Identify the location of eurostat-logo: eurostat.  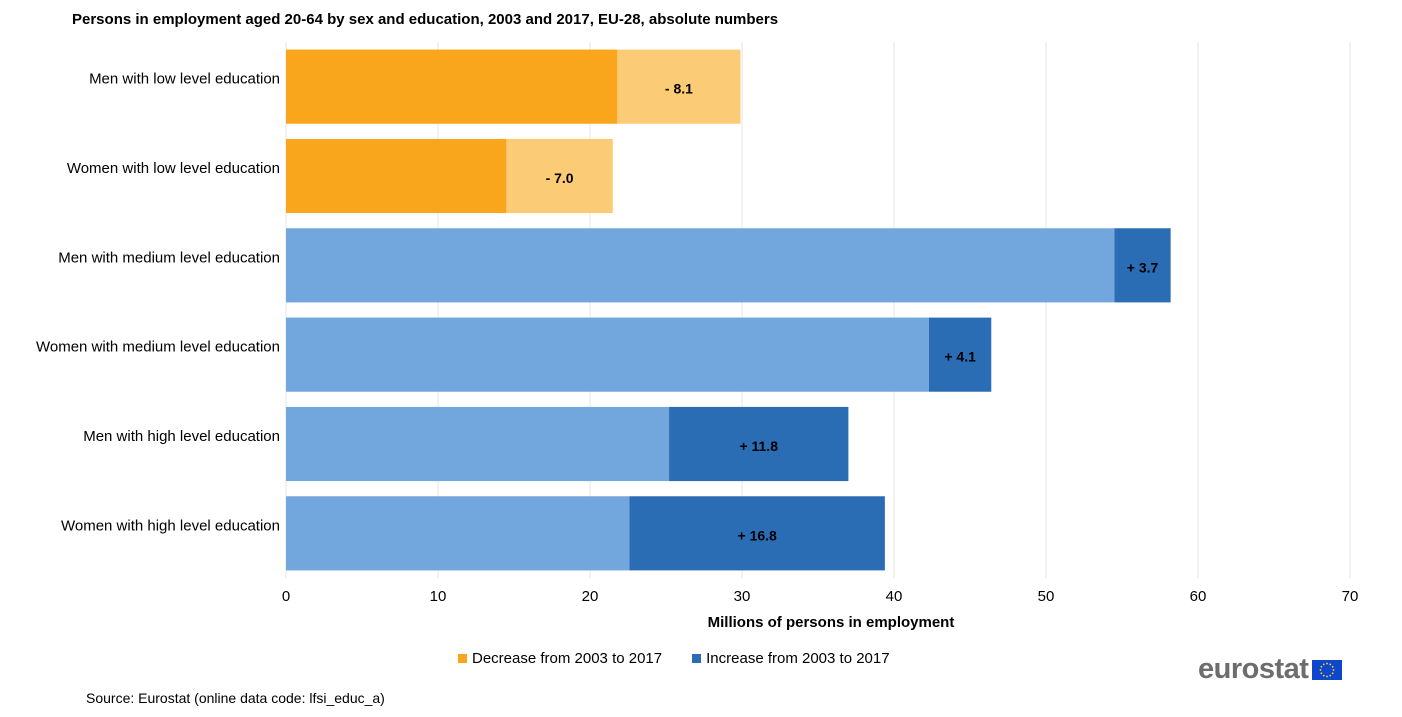
(1270, 669).